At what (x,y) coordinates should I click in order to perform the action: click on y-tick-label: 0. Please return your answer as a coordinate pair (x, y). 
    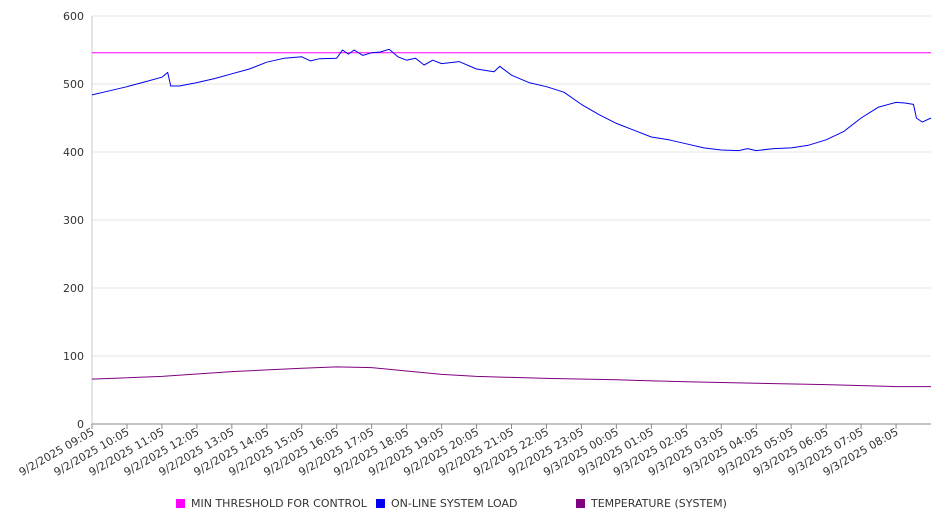
    Looking at the image, I should click on (80, 424).